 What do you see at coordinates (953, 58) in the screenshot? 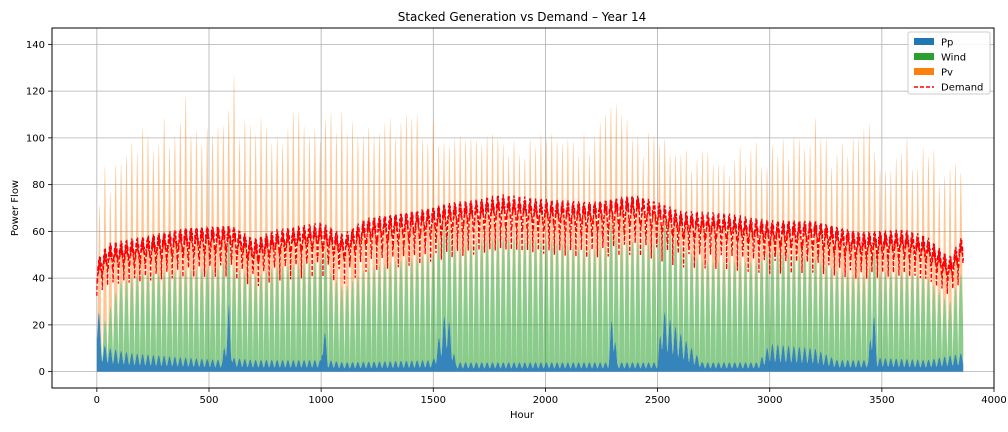
I see `legend-label-wind: Wind` at bounding box center [953, 58].